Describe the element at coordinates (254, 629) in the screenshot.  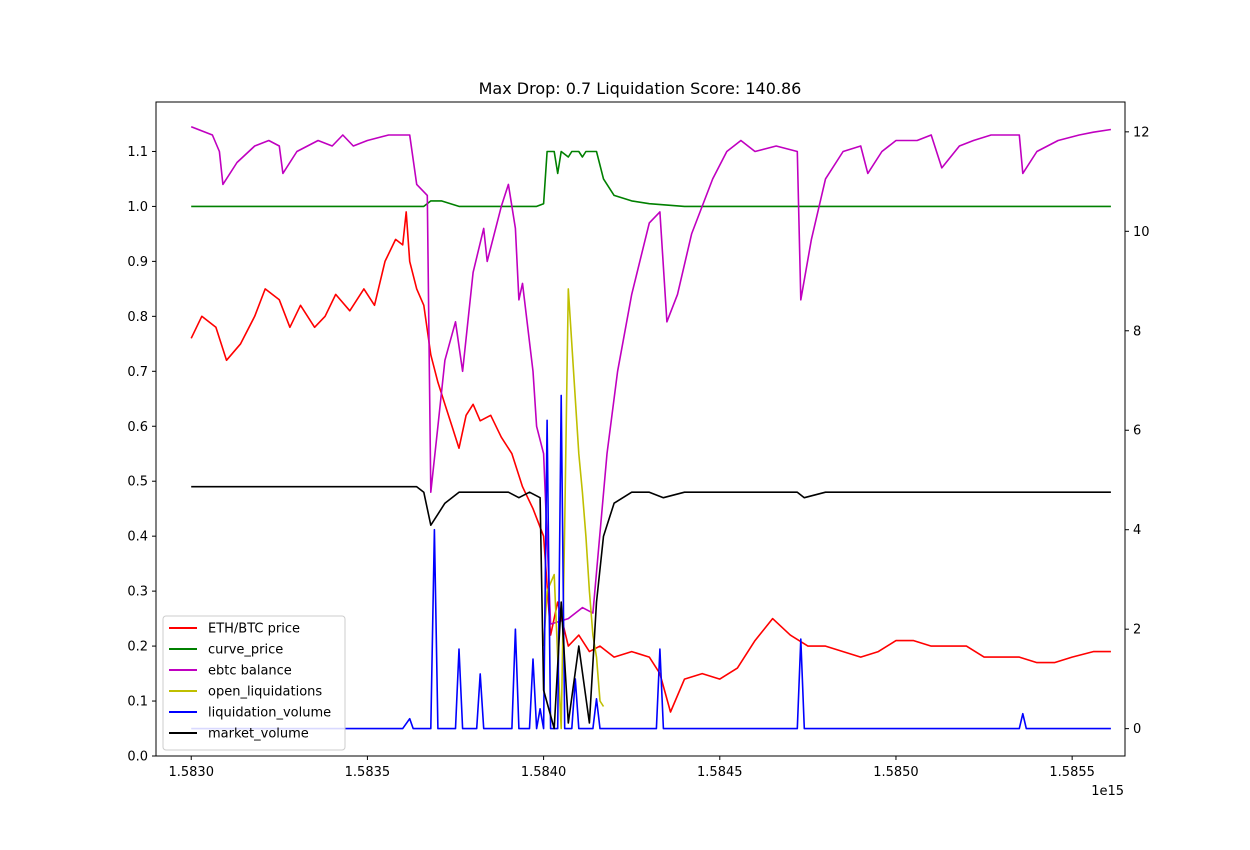
I see `legend-entry: ETH/BTC price` at that location.